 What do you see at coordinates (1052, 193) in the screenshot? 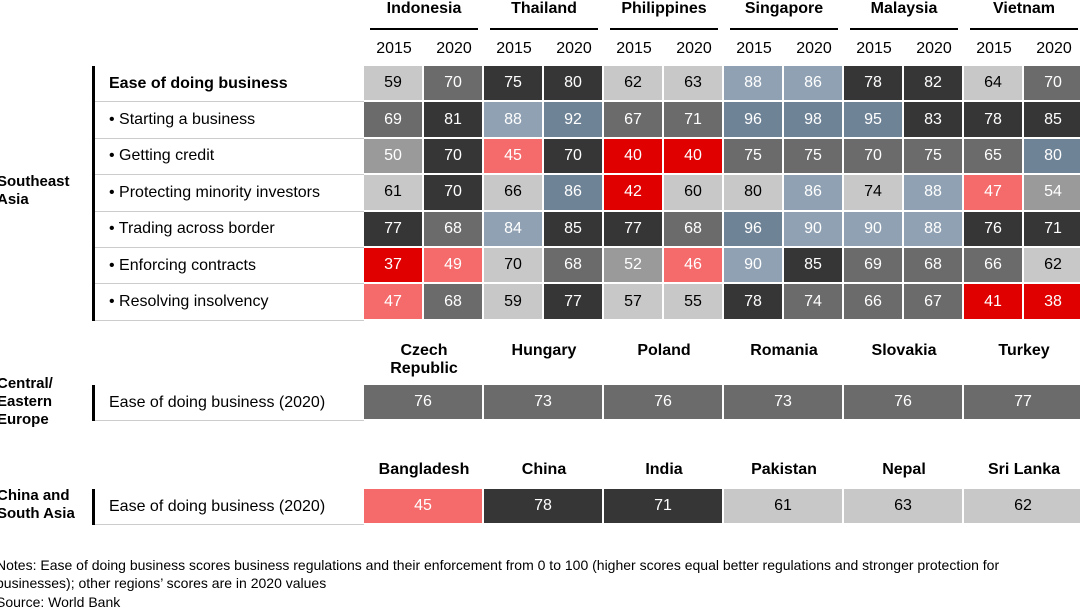
I see `score-cell: 54` at bounding box center [1052, 193].